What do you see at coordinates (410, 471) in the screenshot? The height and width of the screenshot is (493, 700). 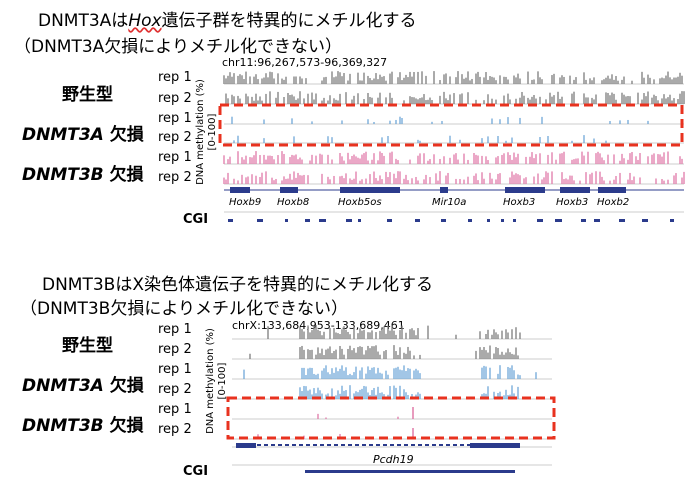 I see `panel2-cgi-block` at bounding box center [410, 471].